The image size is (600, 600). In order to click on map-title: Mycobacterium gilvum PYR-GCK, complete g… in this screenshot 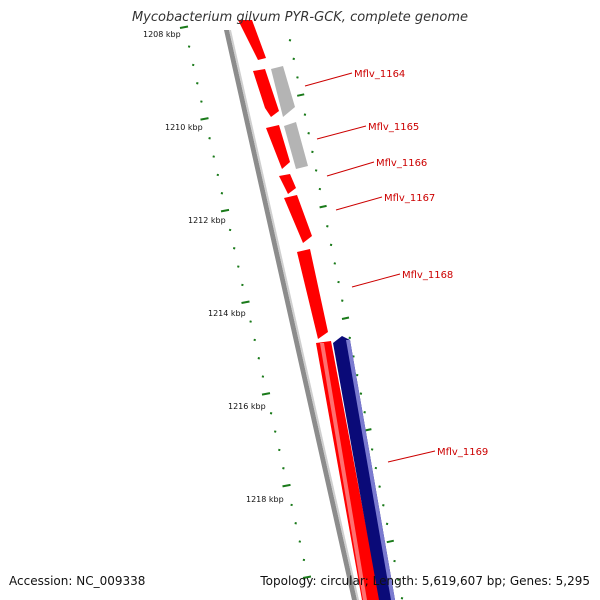, I will do `click(300, 17)`.